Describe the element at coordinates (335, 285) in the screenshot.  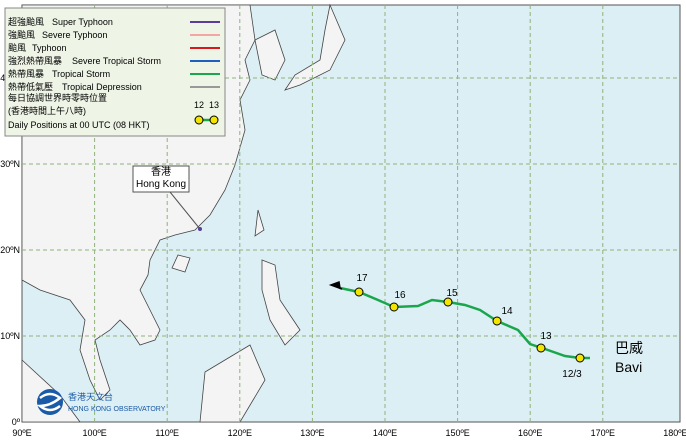
I see `track-arrow` at that location.